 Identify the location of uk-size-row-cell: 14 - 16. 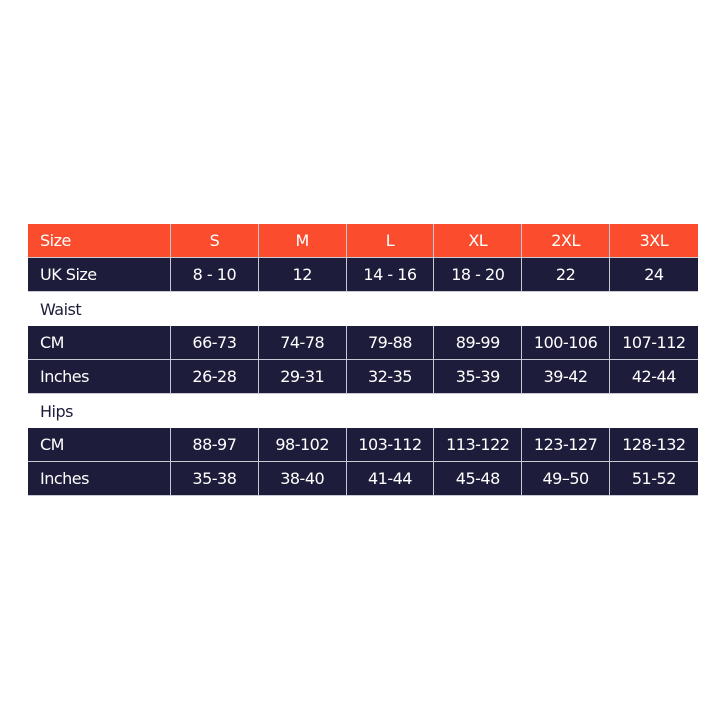
(390, 275).